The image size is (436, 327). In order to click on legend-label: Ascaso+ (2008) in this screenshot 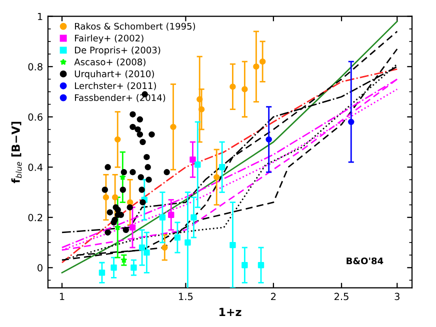, I will do `click(110, 62)`.